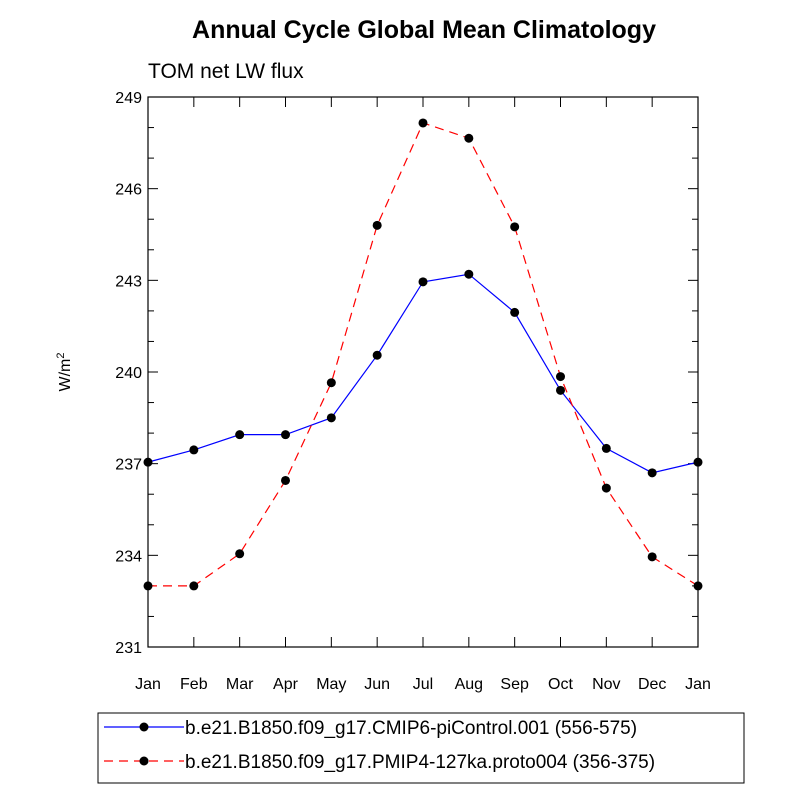  I want to click on y-axis-label: W/m2, so click(64, 372).